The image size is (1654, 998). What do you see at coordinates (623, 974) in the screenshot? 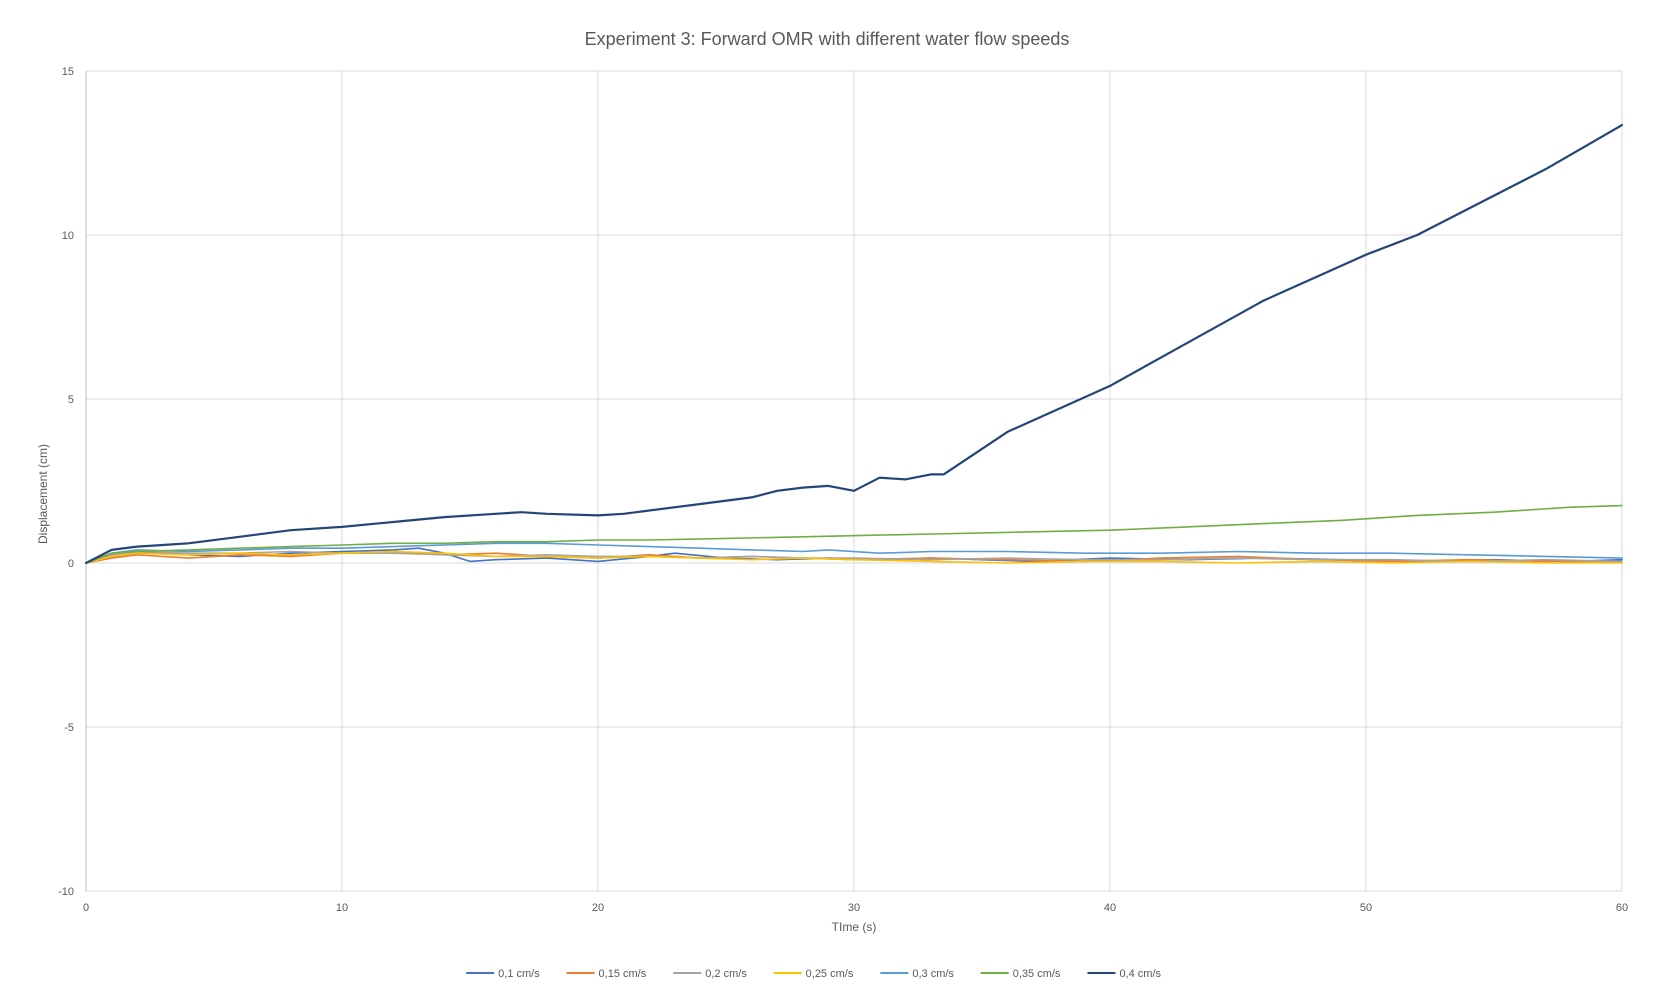
I see `legend-label: 0,15 cm/s` at bounding box center [623, 974].